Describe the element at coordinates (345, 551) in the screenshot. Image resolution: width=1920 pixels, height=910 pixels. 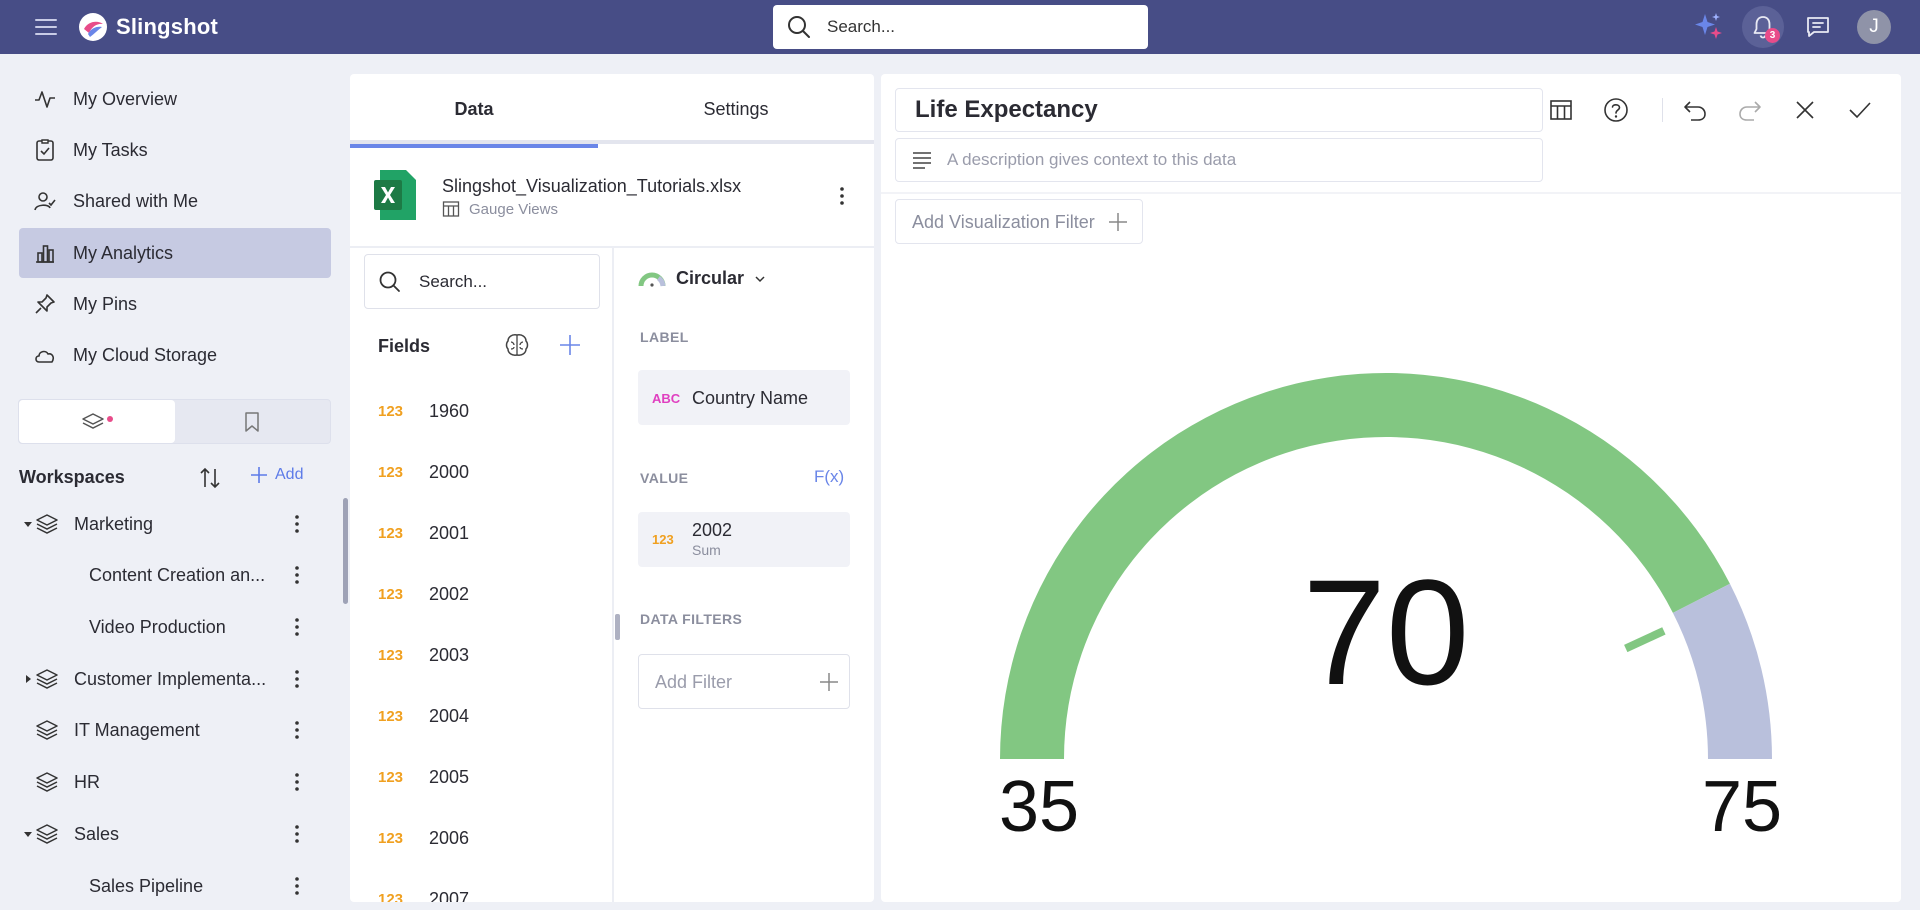
I see `sidebar-scrollbar` at that location.